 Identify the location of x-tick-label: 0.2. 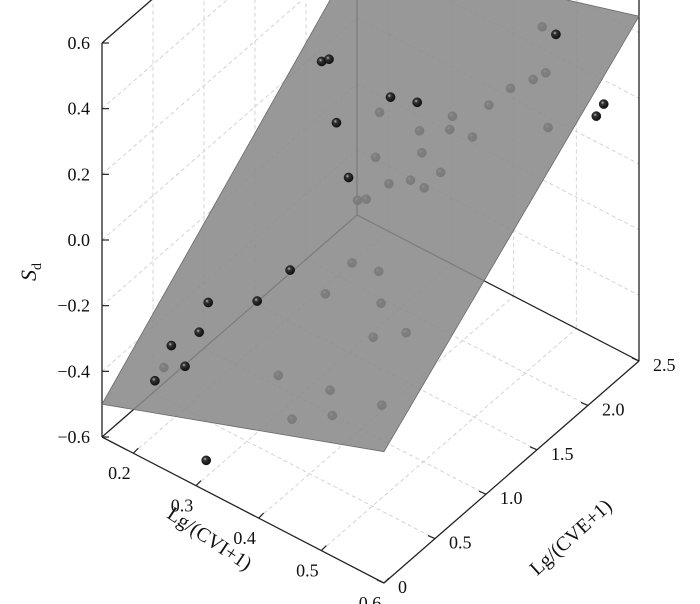
(119, 473).